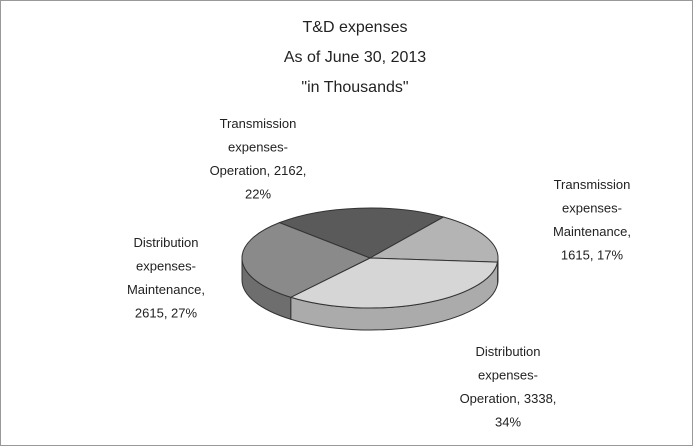 This screenshot has height=446, width=693. I want to click on data-label: Operation, 3338,, so click(508, 398).